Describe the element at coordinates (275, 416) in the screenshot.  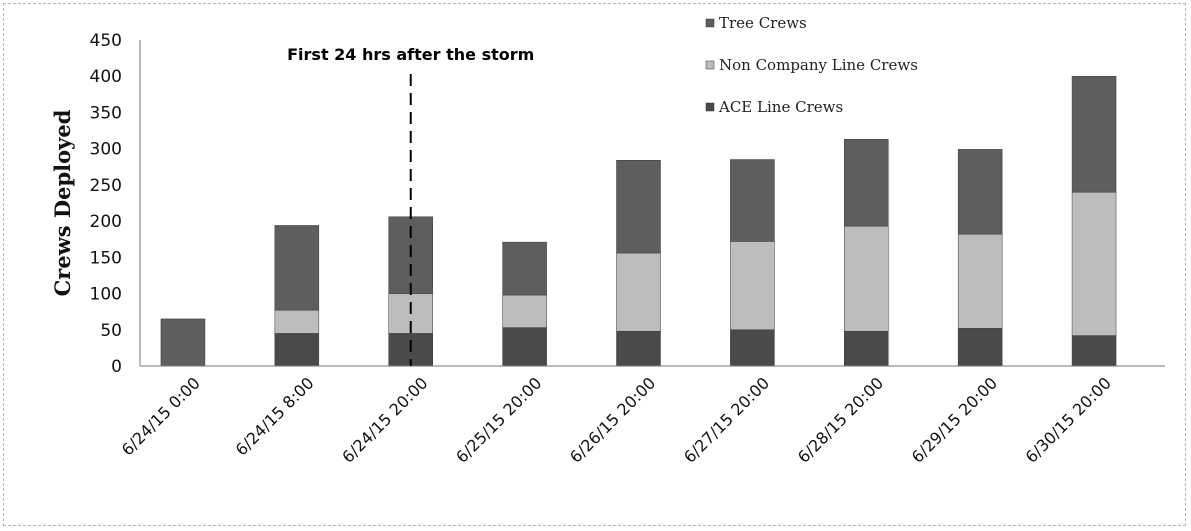
I see `x-tick-label: 6/24/15 8:00` at that location.